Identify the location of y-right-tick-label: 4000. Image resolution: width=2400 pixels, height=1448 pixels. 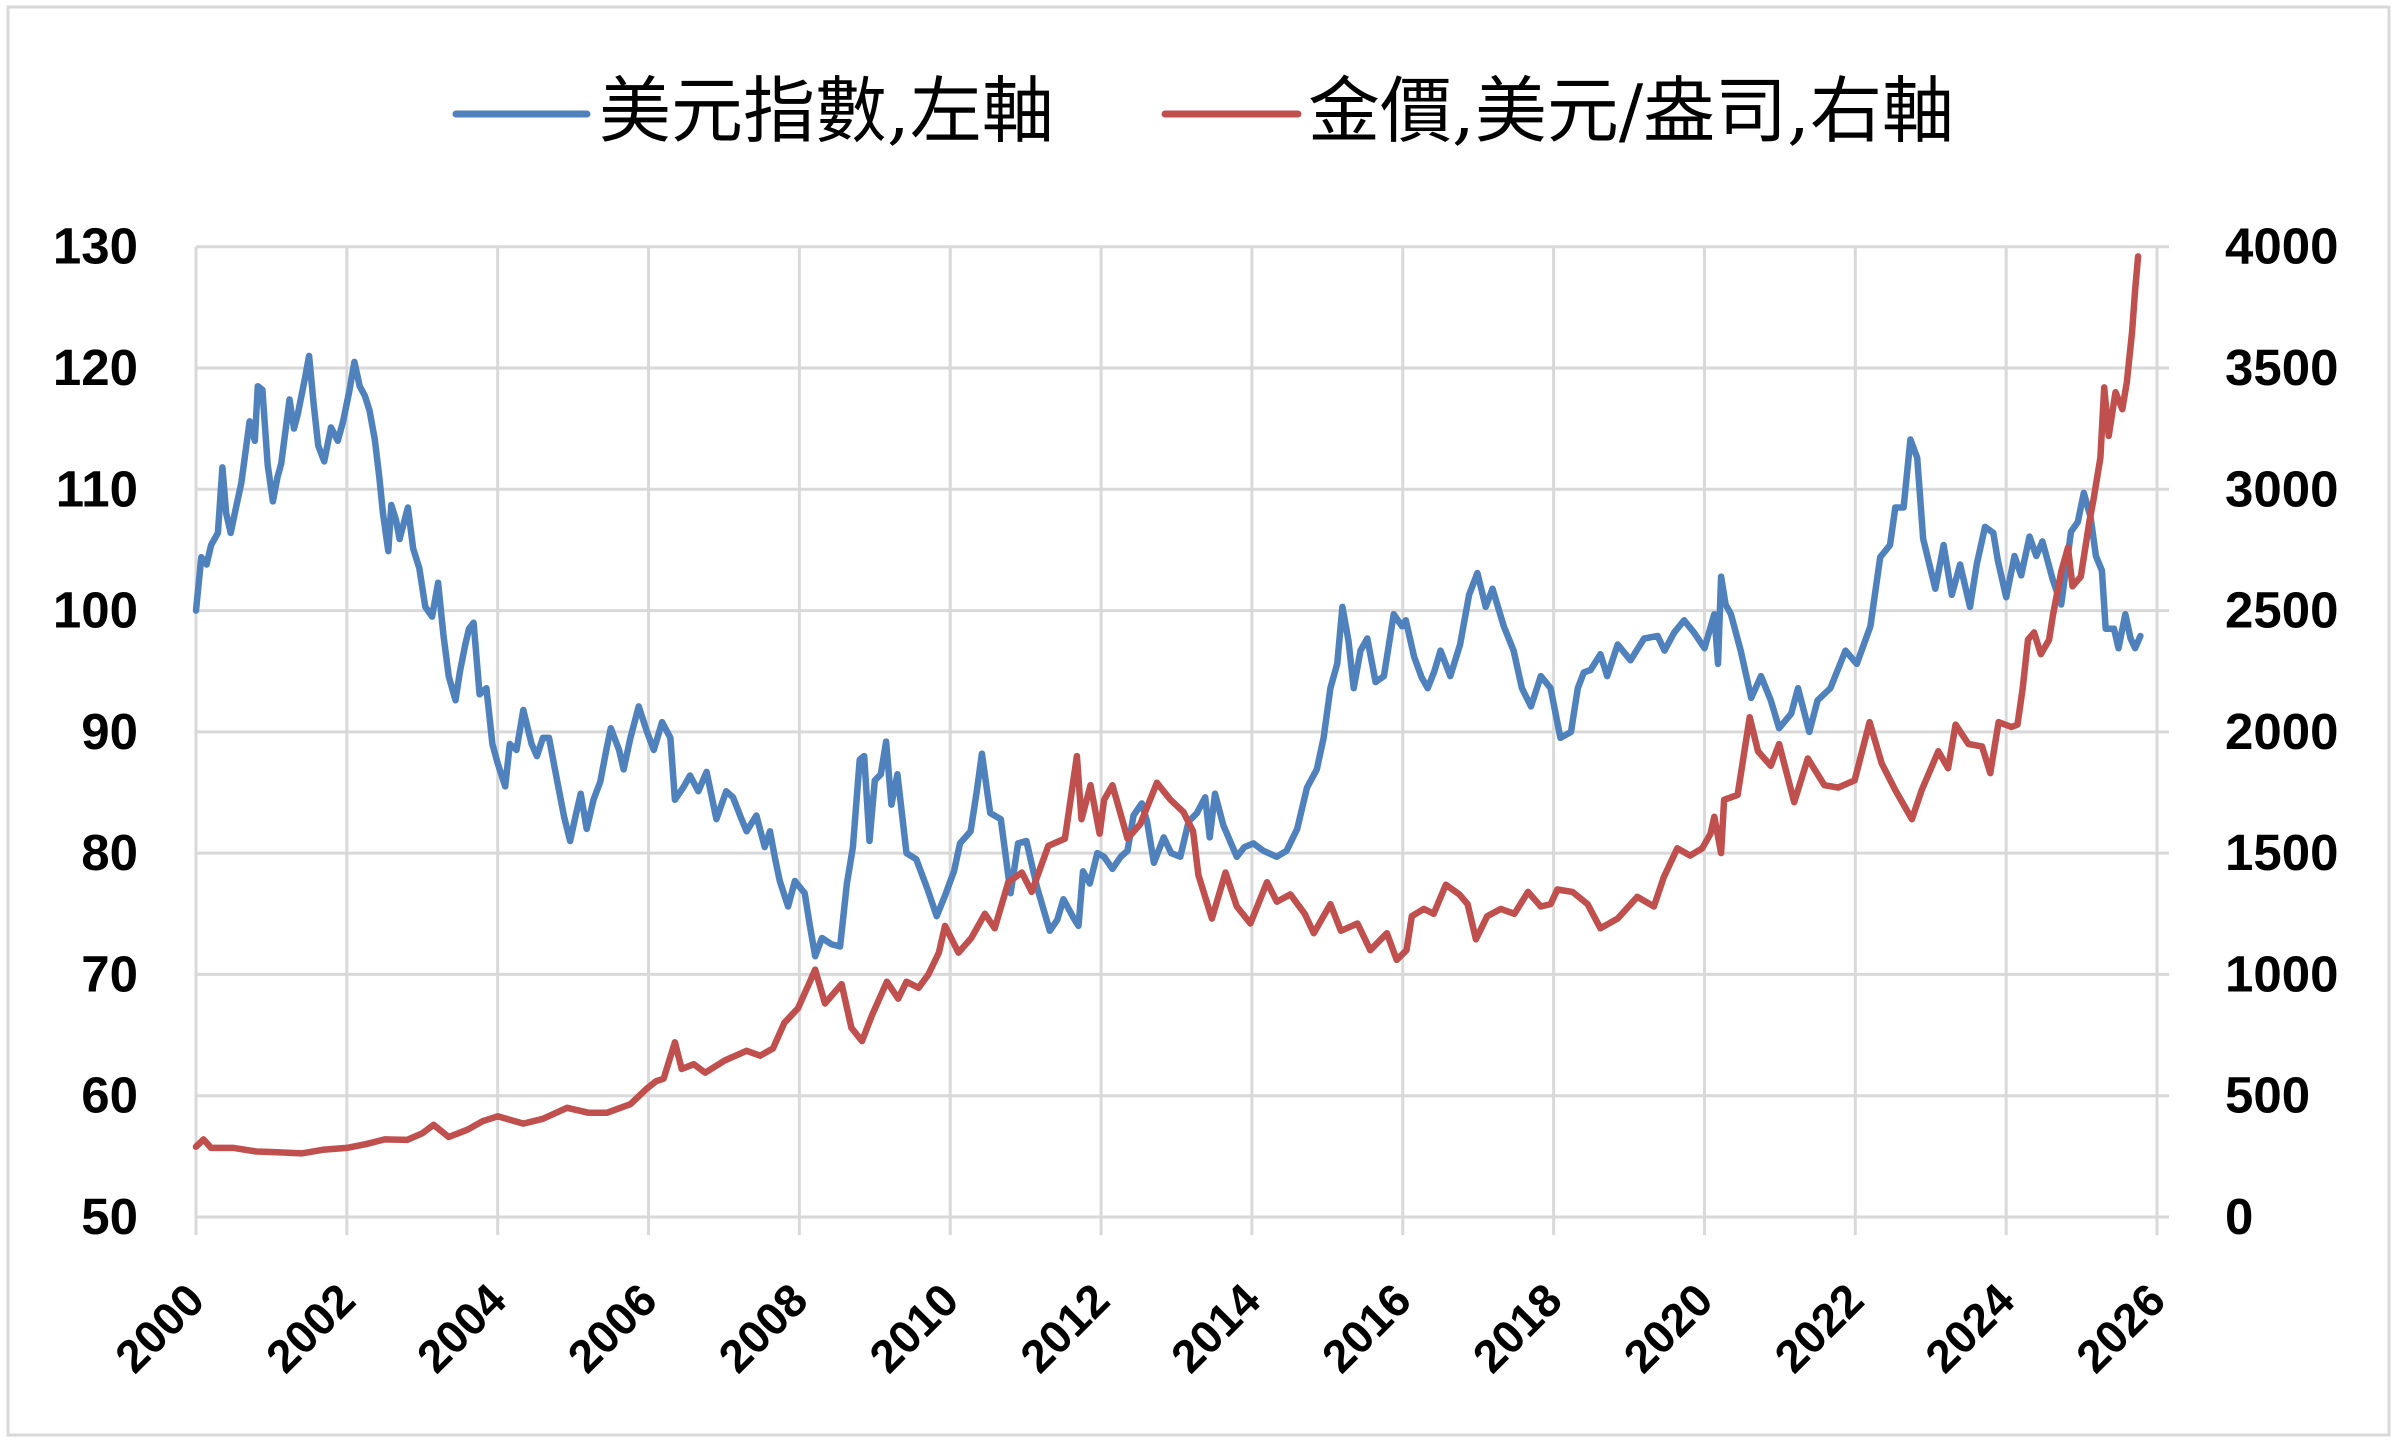
(2281, 246).